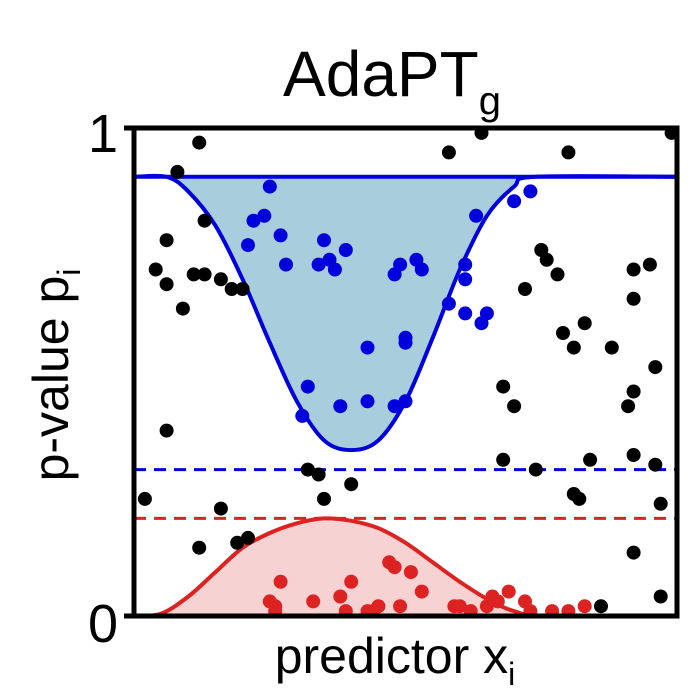 The width and height of the screenshot is (700, 700). Describe the element at coordinates (103, 134) in the screenshot. I see `y-tick-label-1: 1` at that location.